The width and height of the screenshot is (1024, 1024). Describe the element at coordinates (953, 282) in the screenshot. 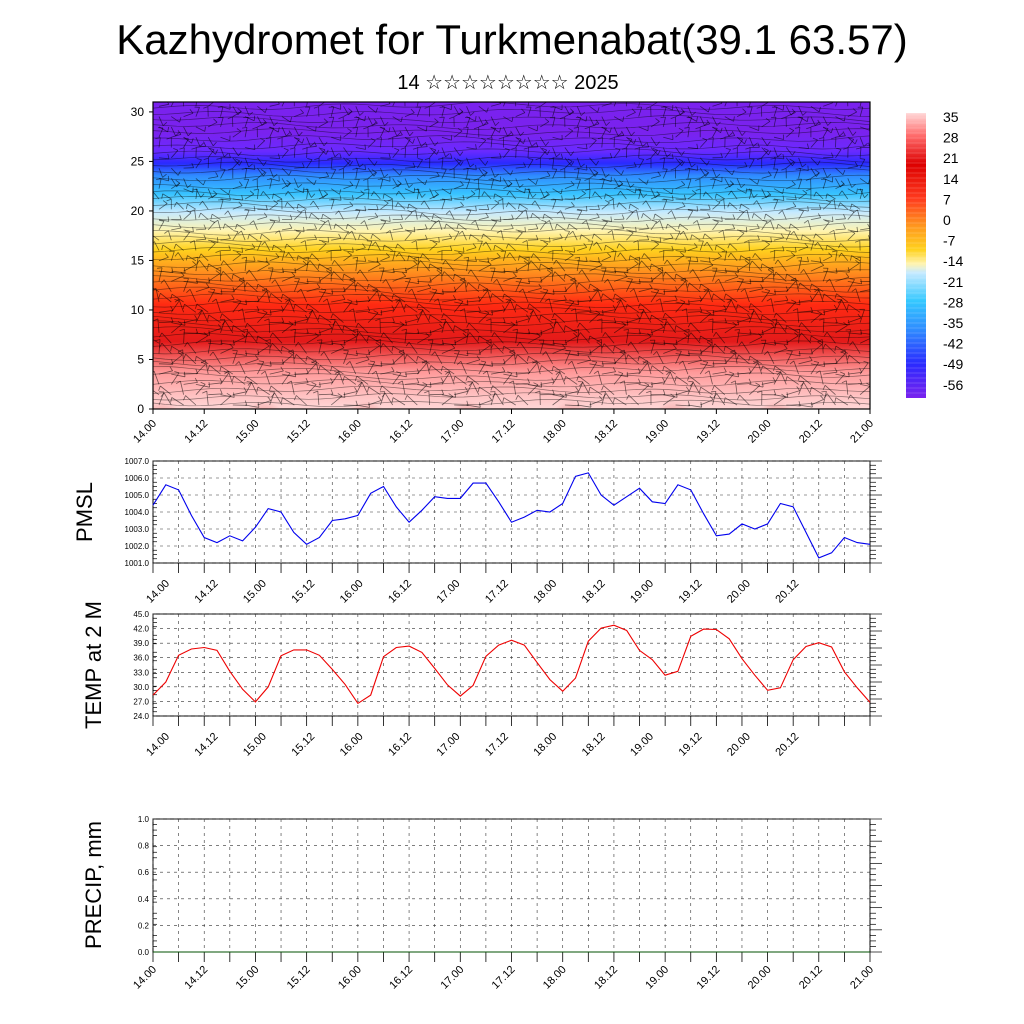

I see `colorbar-label: -21` at that location.